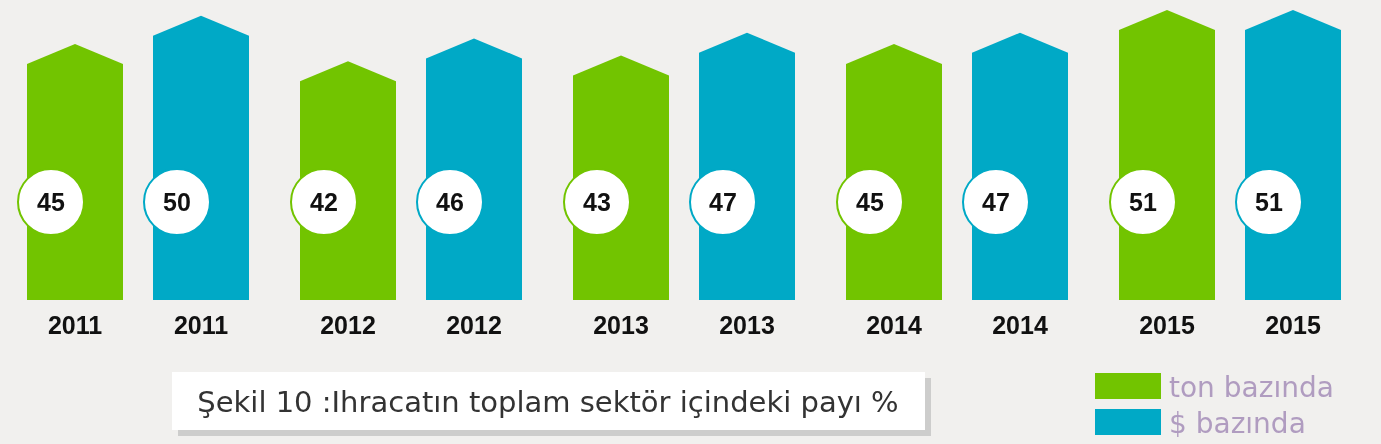 The image size is (1381, 444). Describe the element at coordinates (548, 402) in the screenshot. I see `text: Şekil 10 :Ihracatın toplam sektör içindeki payı %` at that location.